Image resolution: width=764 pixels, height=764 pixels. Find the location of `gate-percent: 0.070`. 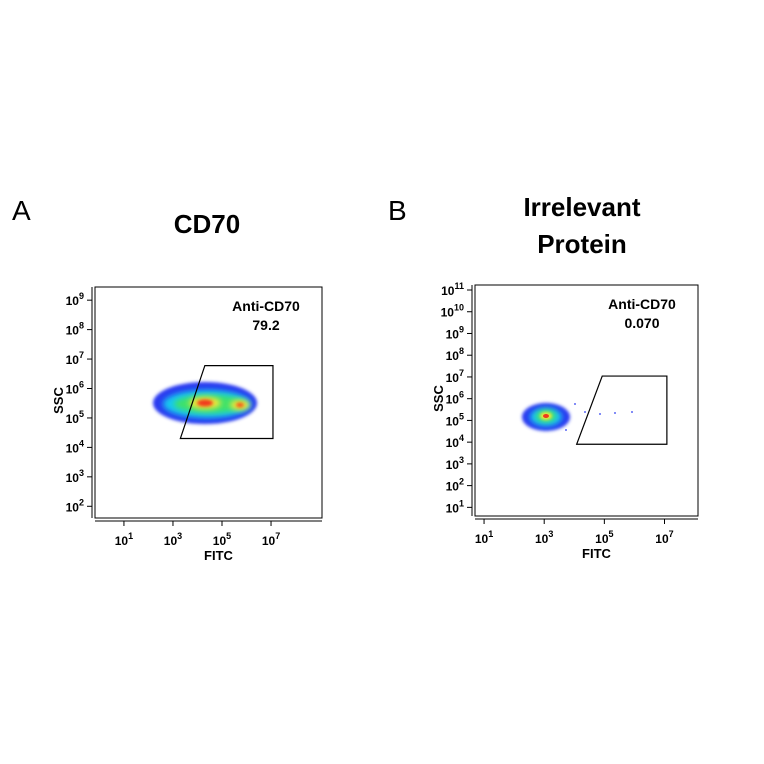

gate-percent: 0.070 is located at coordinates (641, 323).